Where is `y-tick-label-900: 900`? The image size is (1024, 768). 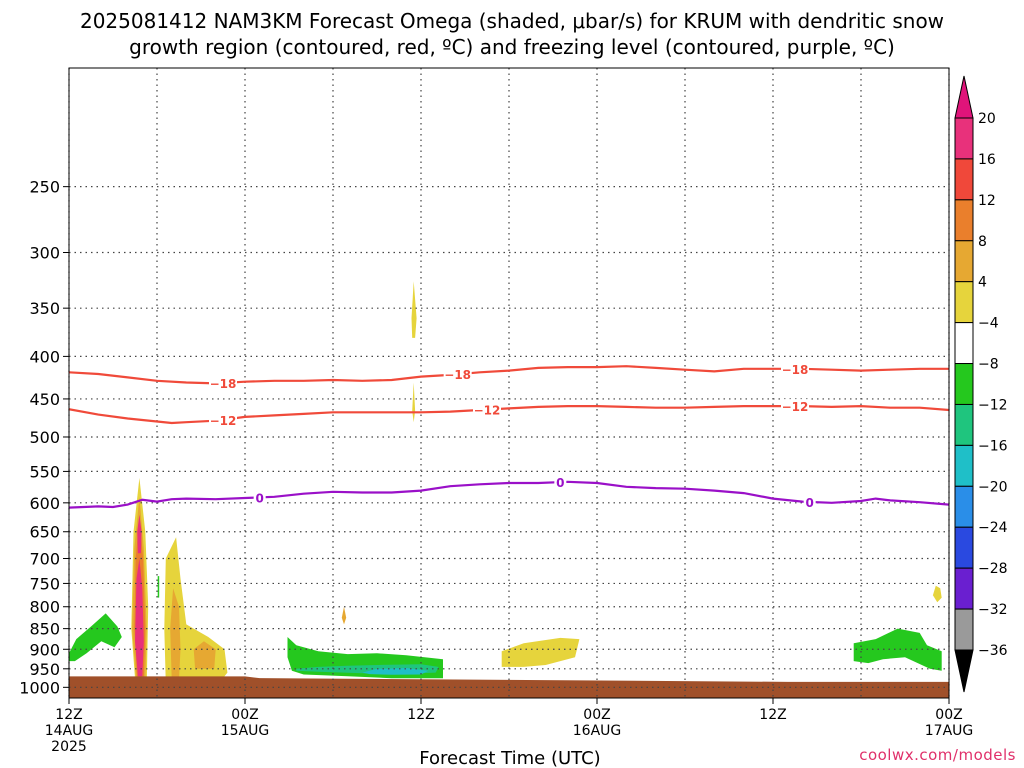
y-tick-label-900: 900 is located at coordinates (44, 649).